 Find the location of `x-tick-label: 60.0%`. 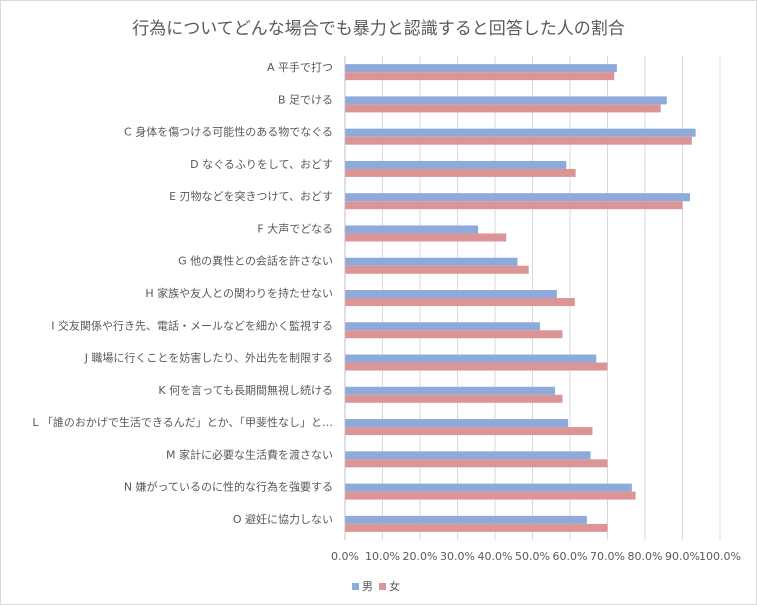

x-tick-label: 60.0% is located at coordinates (570, 556).